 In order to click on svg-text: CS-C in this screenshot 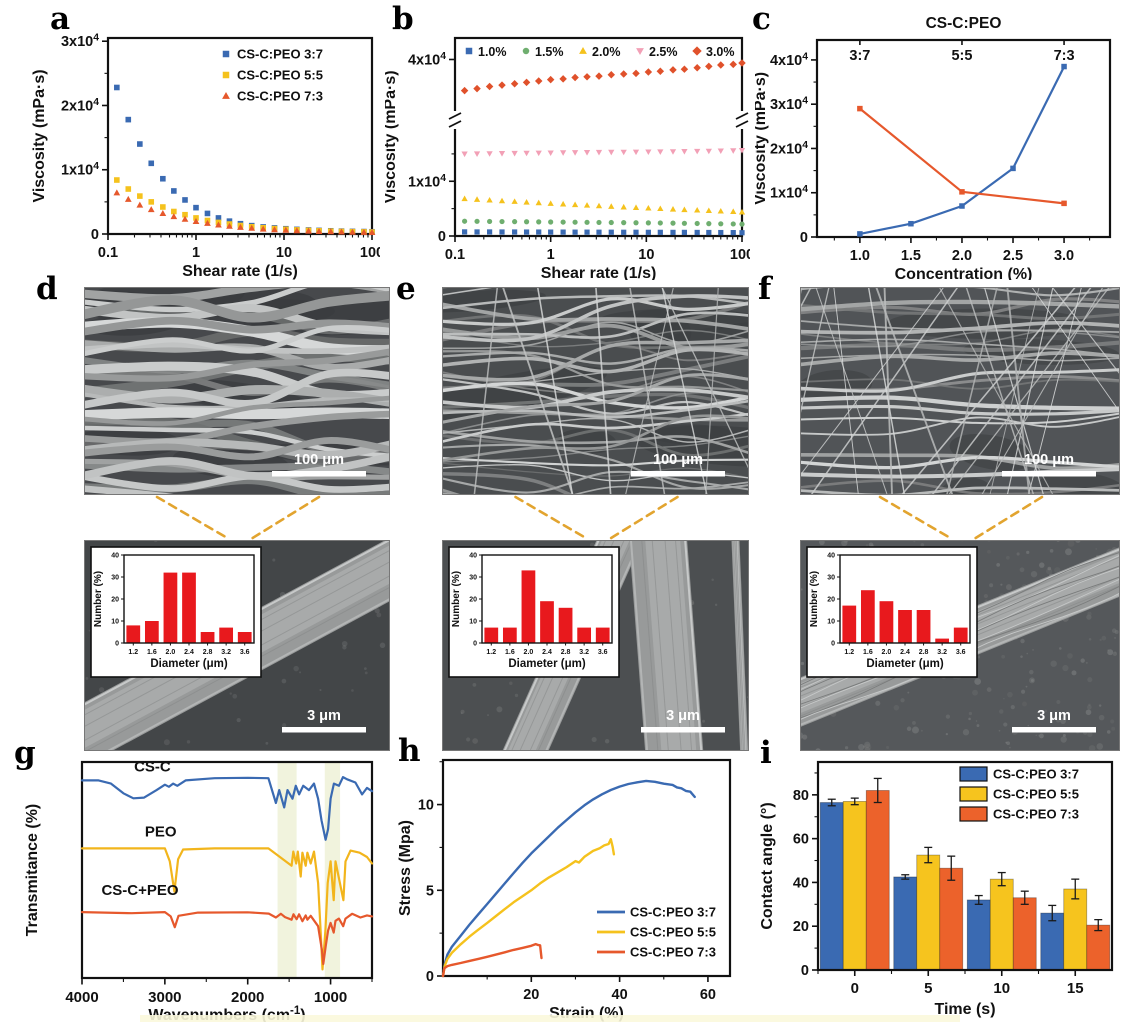, I will do `click(152, 767)`.